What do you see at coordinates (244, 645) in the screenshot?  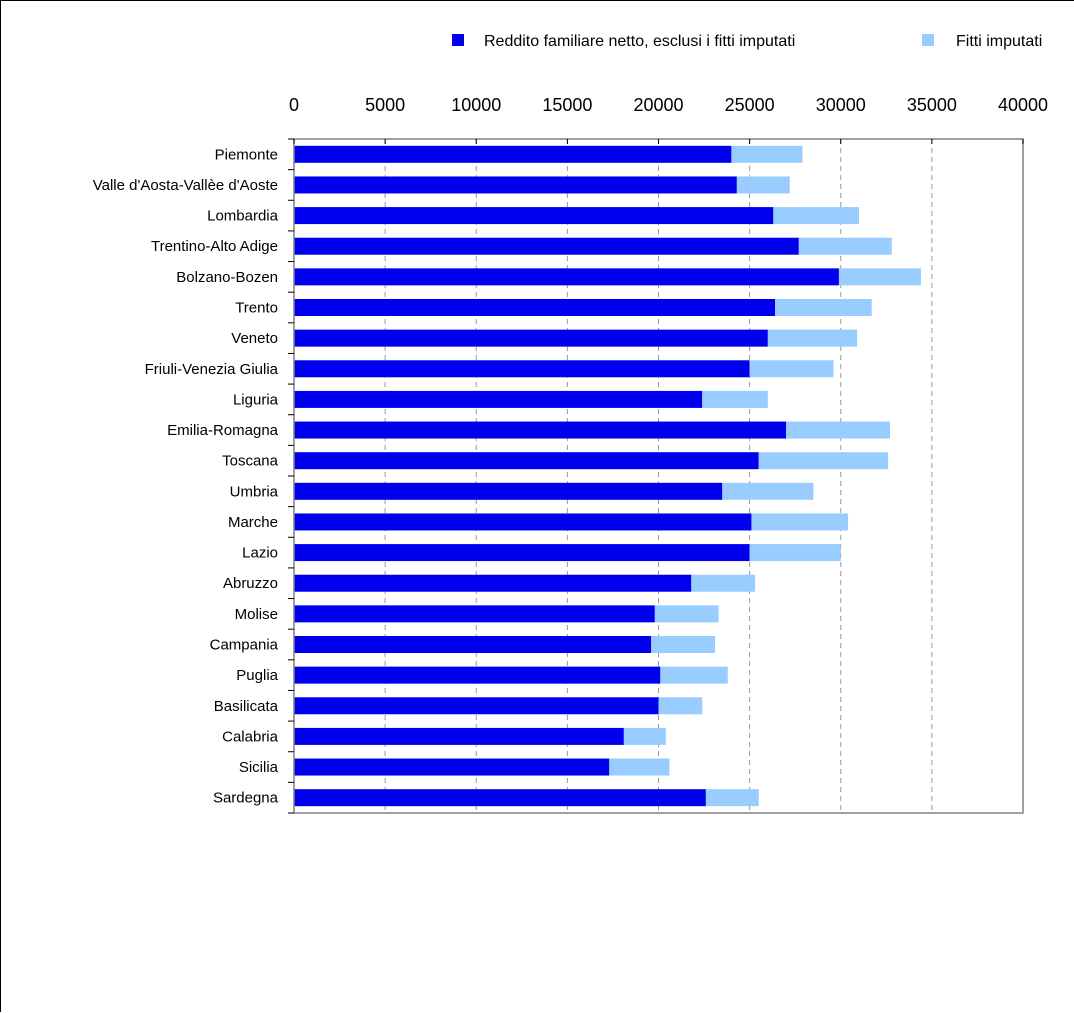 I see `category-label: Campania` at bounding box center [244, 645].